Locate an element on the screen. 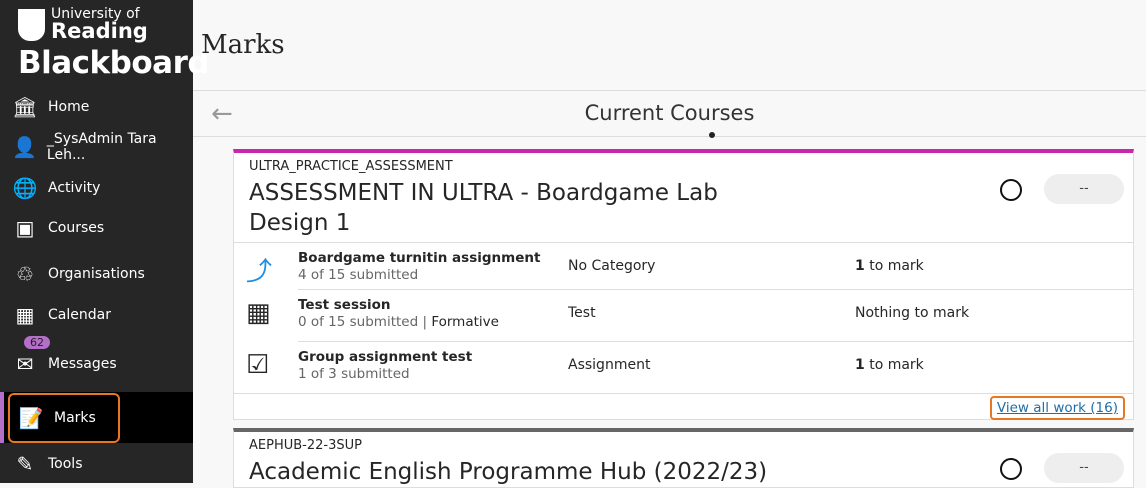 Image resolution: width=1146 pixels, height=488 pixels. section-header: ← Current Courses is located at coordinates (669, 114).